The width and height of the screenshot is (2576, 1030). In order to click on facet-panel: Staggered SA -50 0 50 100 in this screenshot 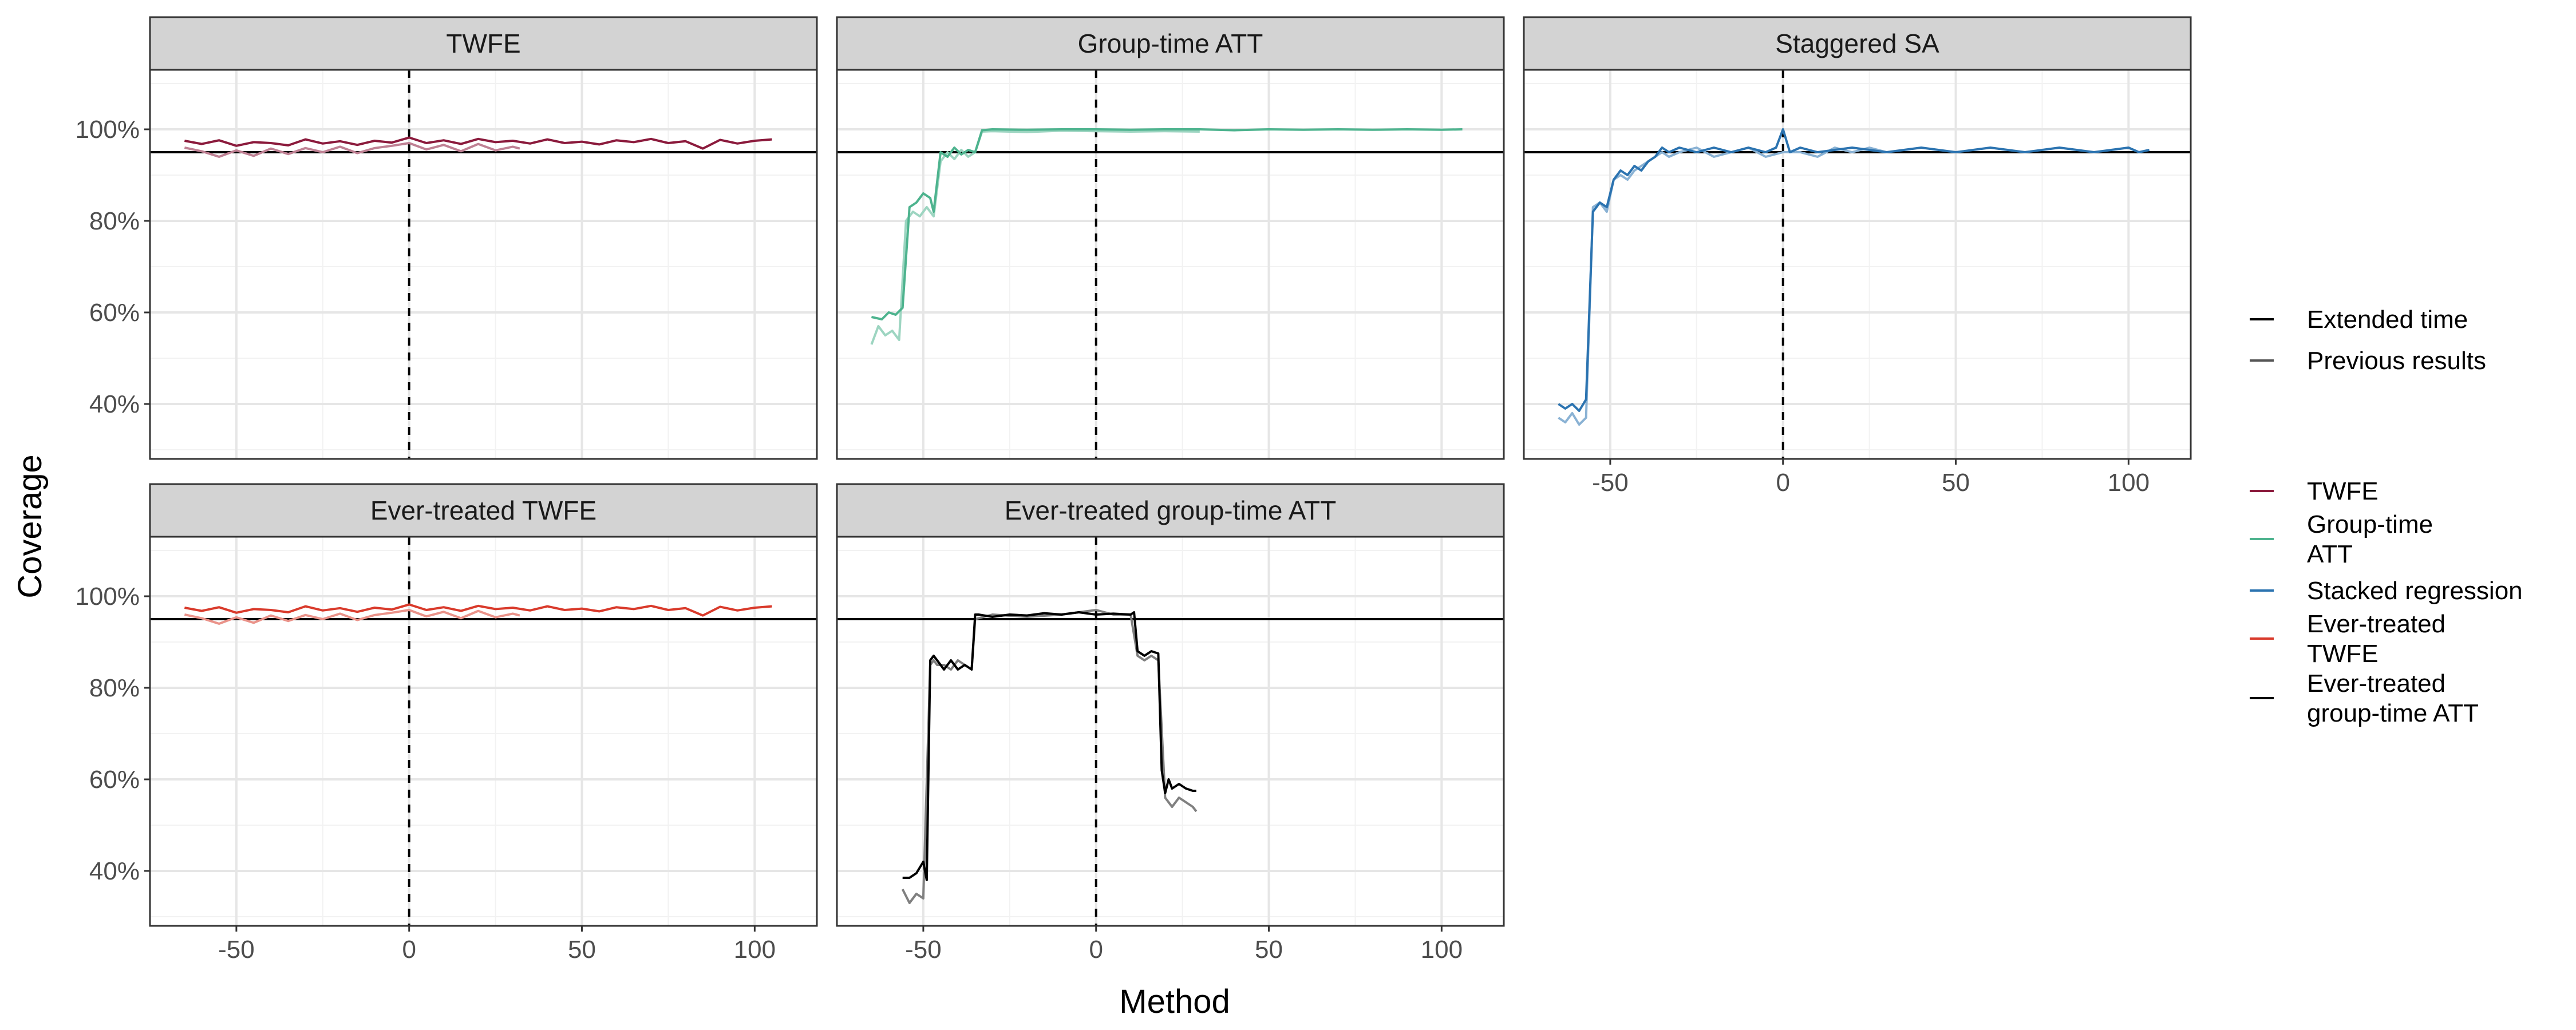, I will do `click(1857, 256)`.